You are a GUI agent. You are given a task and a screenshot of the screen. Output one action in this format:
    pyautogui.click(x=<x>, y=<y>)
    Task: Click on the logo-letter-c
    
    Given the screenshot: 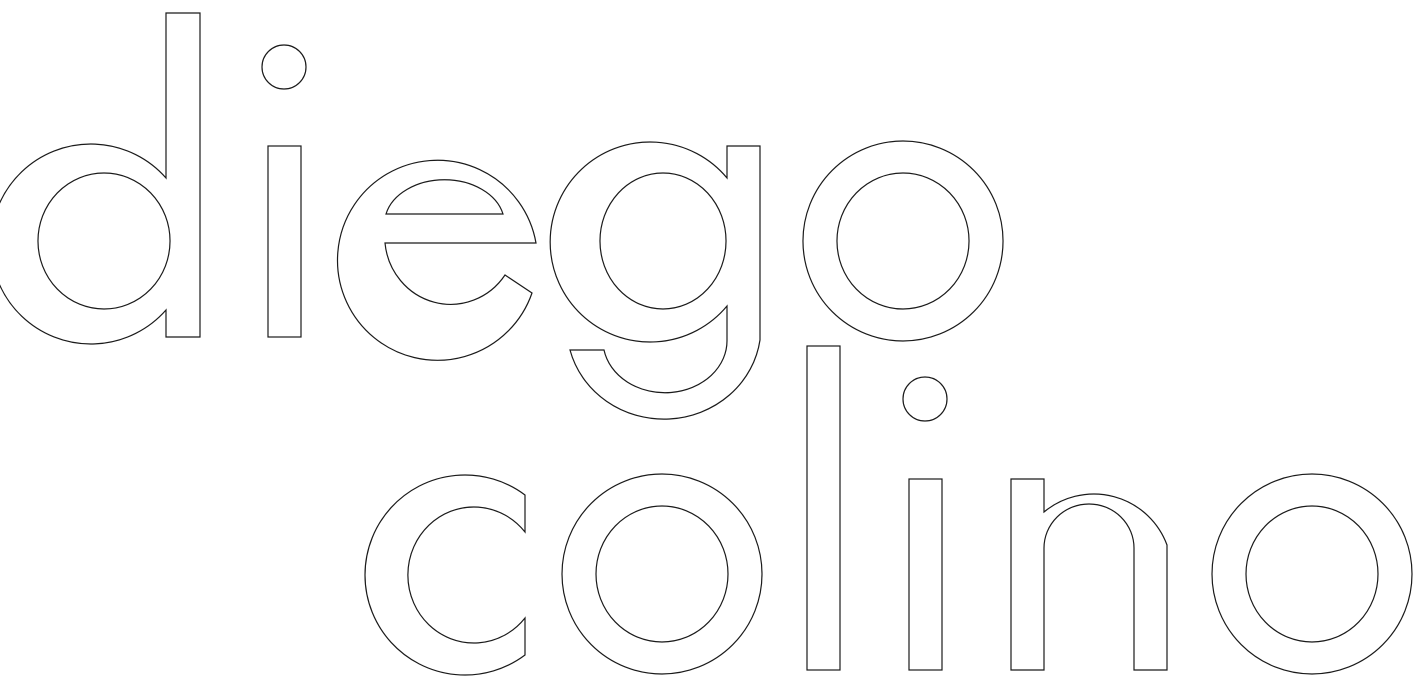 What is the action you would take?
    pyautogui.click(x=445, y=575)
    